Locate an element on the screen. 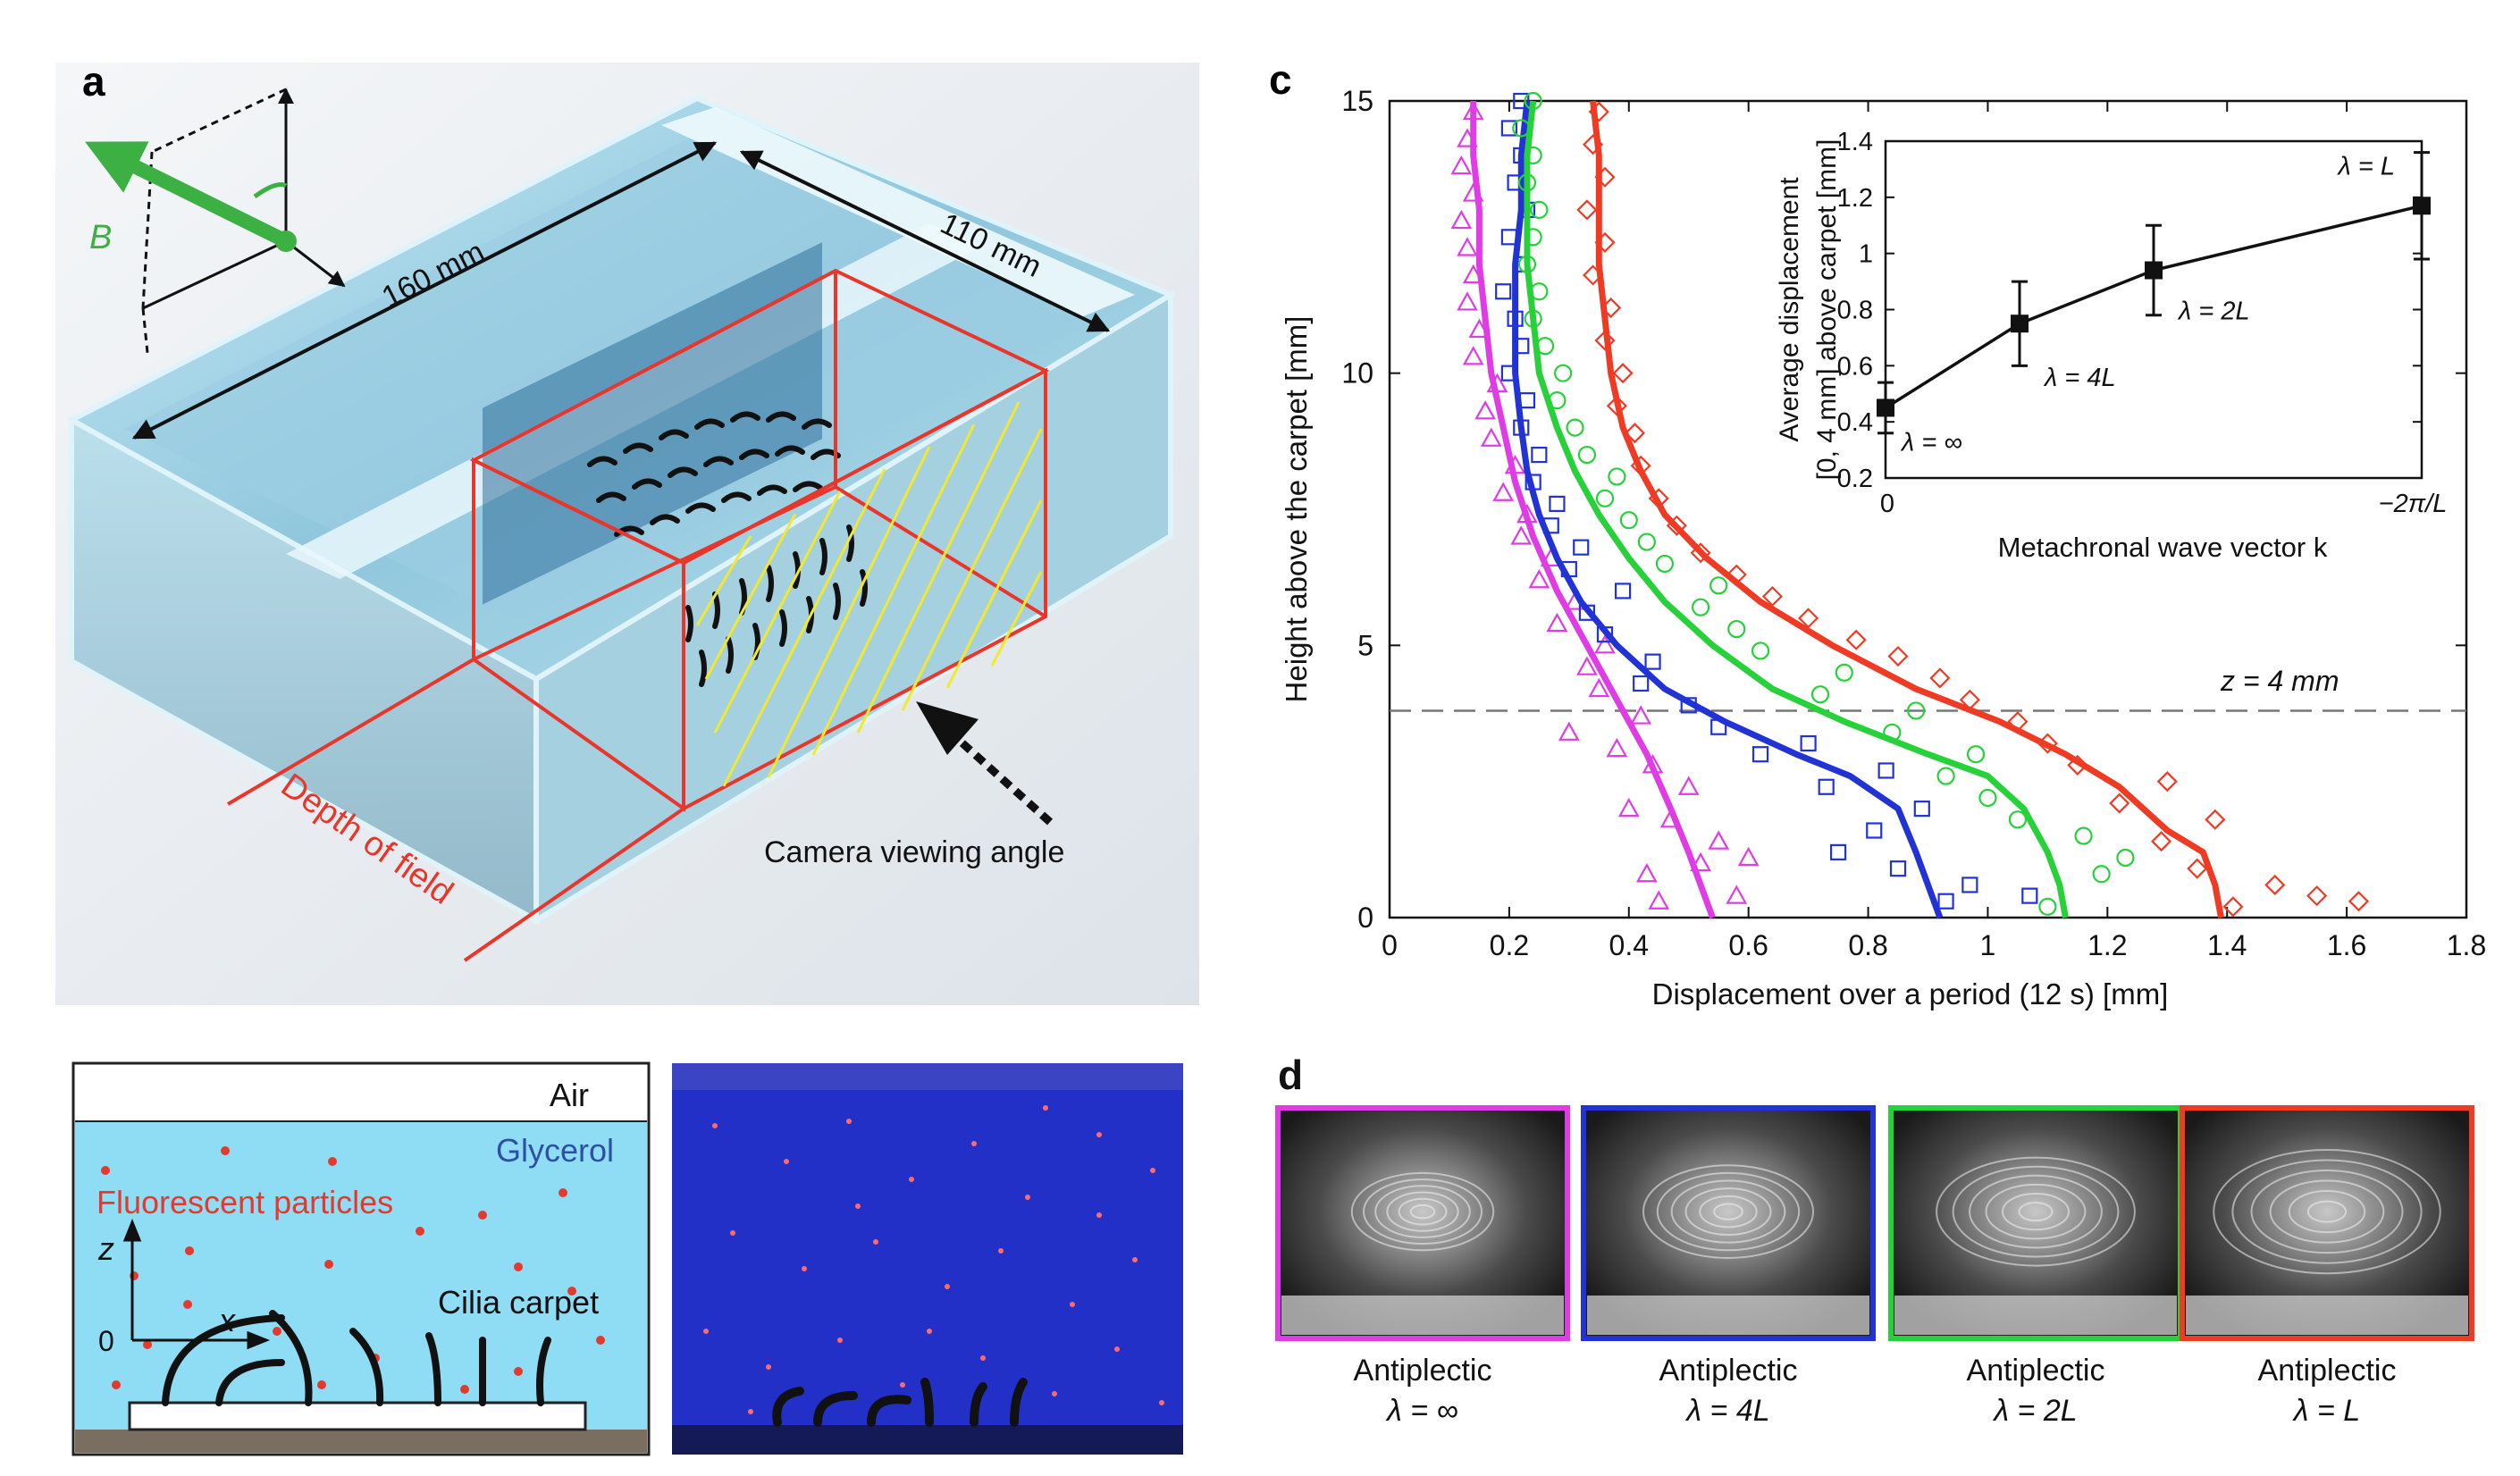  panel-d-letter: d is located at coordinates (1291, 1075).